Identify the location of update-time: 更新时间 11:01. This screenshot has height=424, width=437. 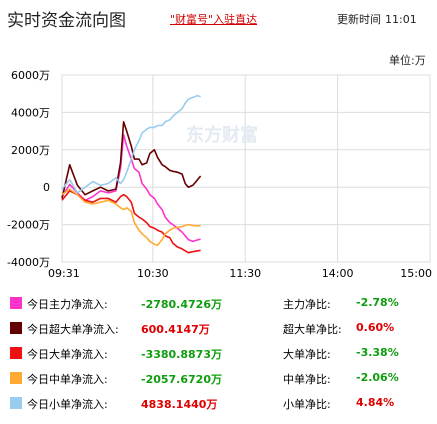
(377, 19).